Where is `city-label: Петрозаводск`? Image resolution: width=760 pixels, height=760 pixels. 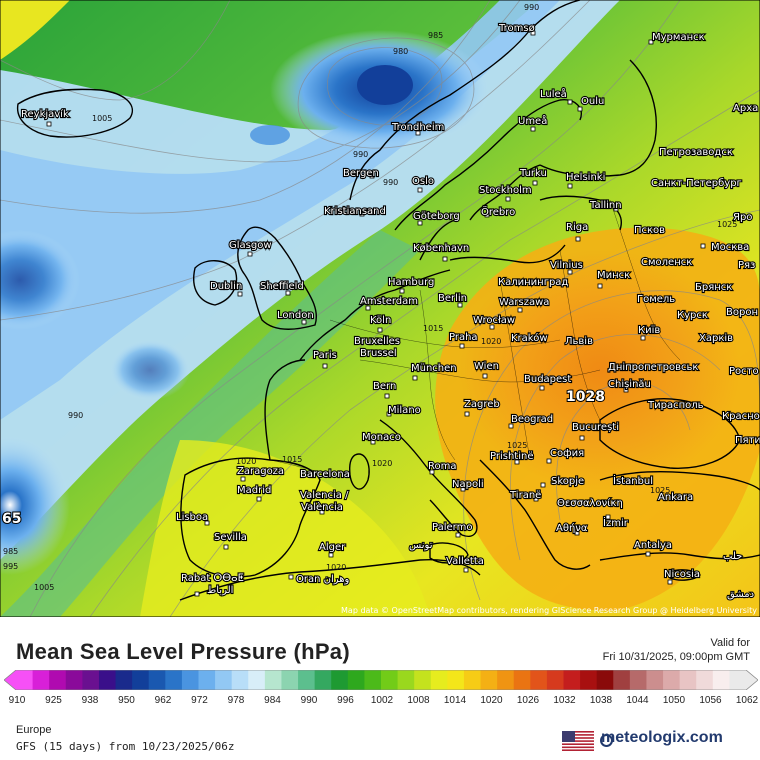
city-label: Петрозаводск is located at coordinates (696, 152).